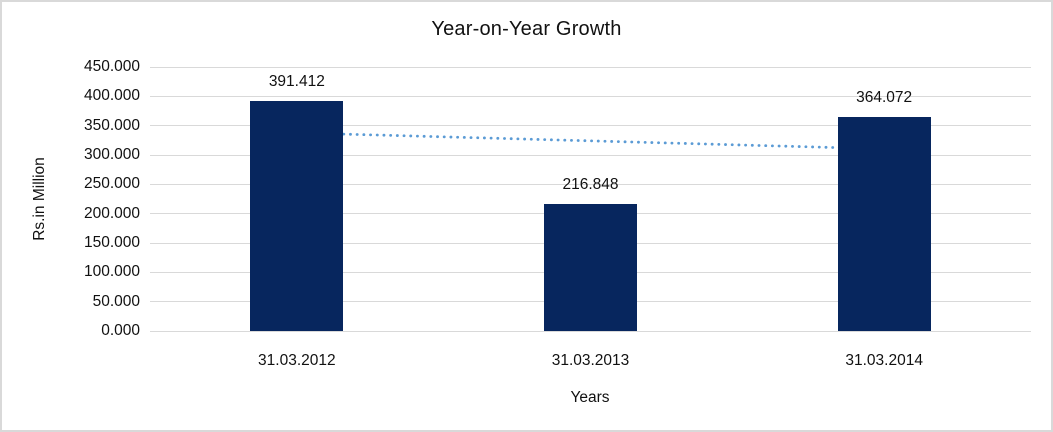 The image size is (1053, 432). Describe the element at coordinates (111, 125) in the screenshot. I see `y-tick-label: 350.000` at that location.